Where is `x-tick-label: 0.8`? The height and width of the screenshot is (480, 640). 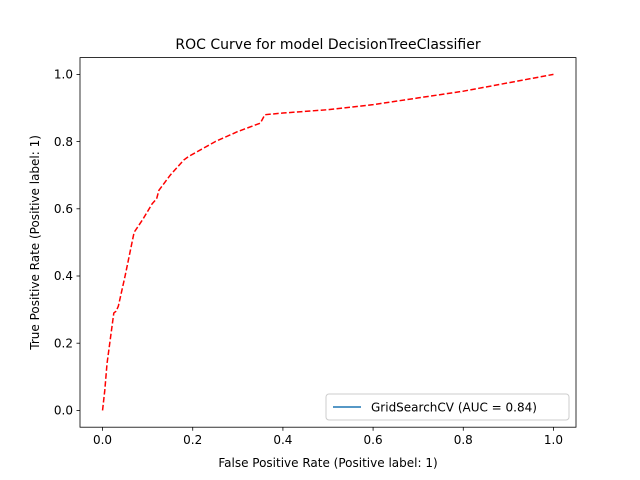
x-tick-label: 0.8 is located at coordinates (463, 440).